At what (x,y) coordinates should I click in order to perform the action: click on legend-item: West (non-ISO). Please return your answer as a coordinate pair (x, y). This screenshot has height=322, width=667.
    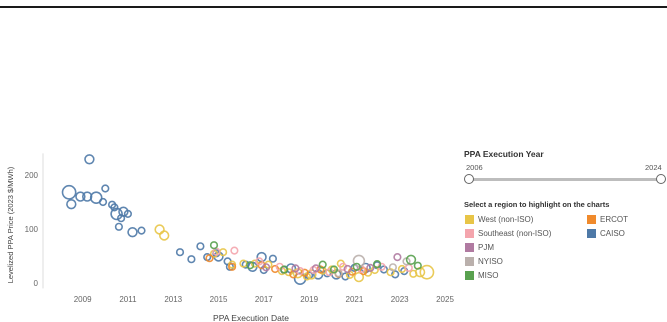
    Looking at the image, I should click on (499, 219).